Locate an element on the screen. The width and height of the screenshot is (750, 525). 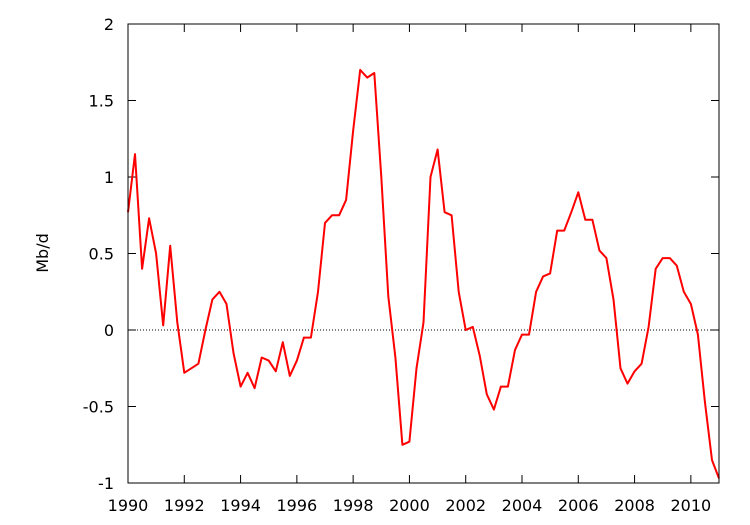
y-axis-title: Mb/d is located at coordinates (42, 253).